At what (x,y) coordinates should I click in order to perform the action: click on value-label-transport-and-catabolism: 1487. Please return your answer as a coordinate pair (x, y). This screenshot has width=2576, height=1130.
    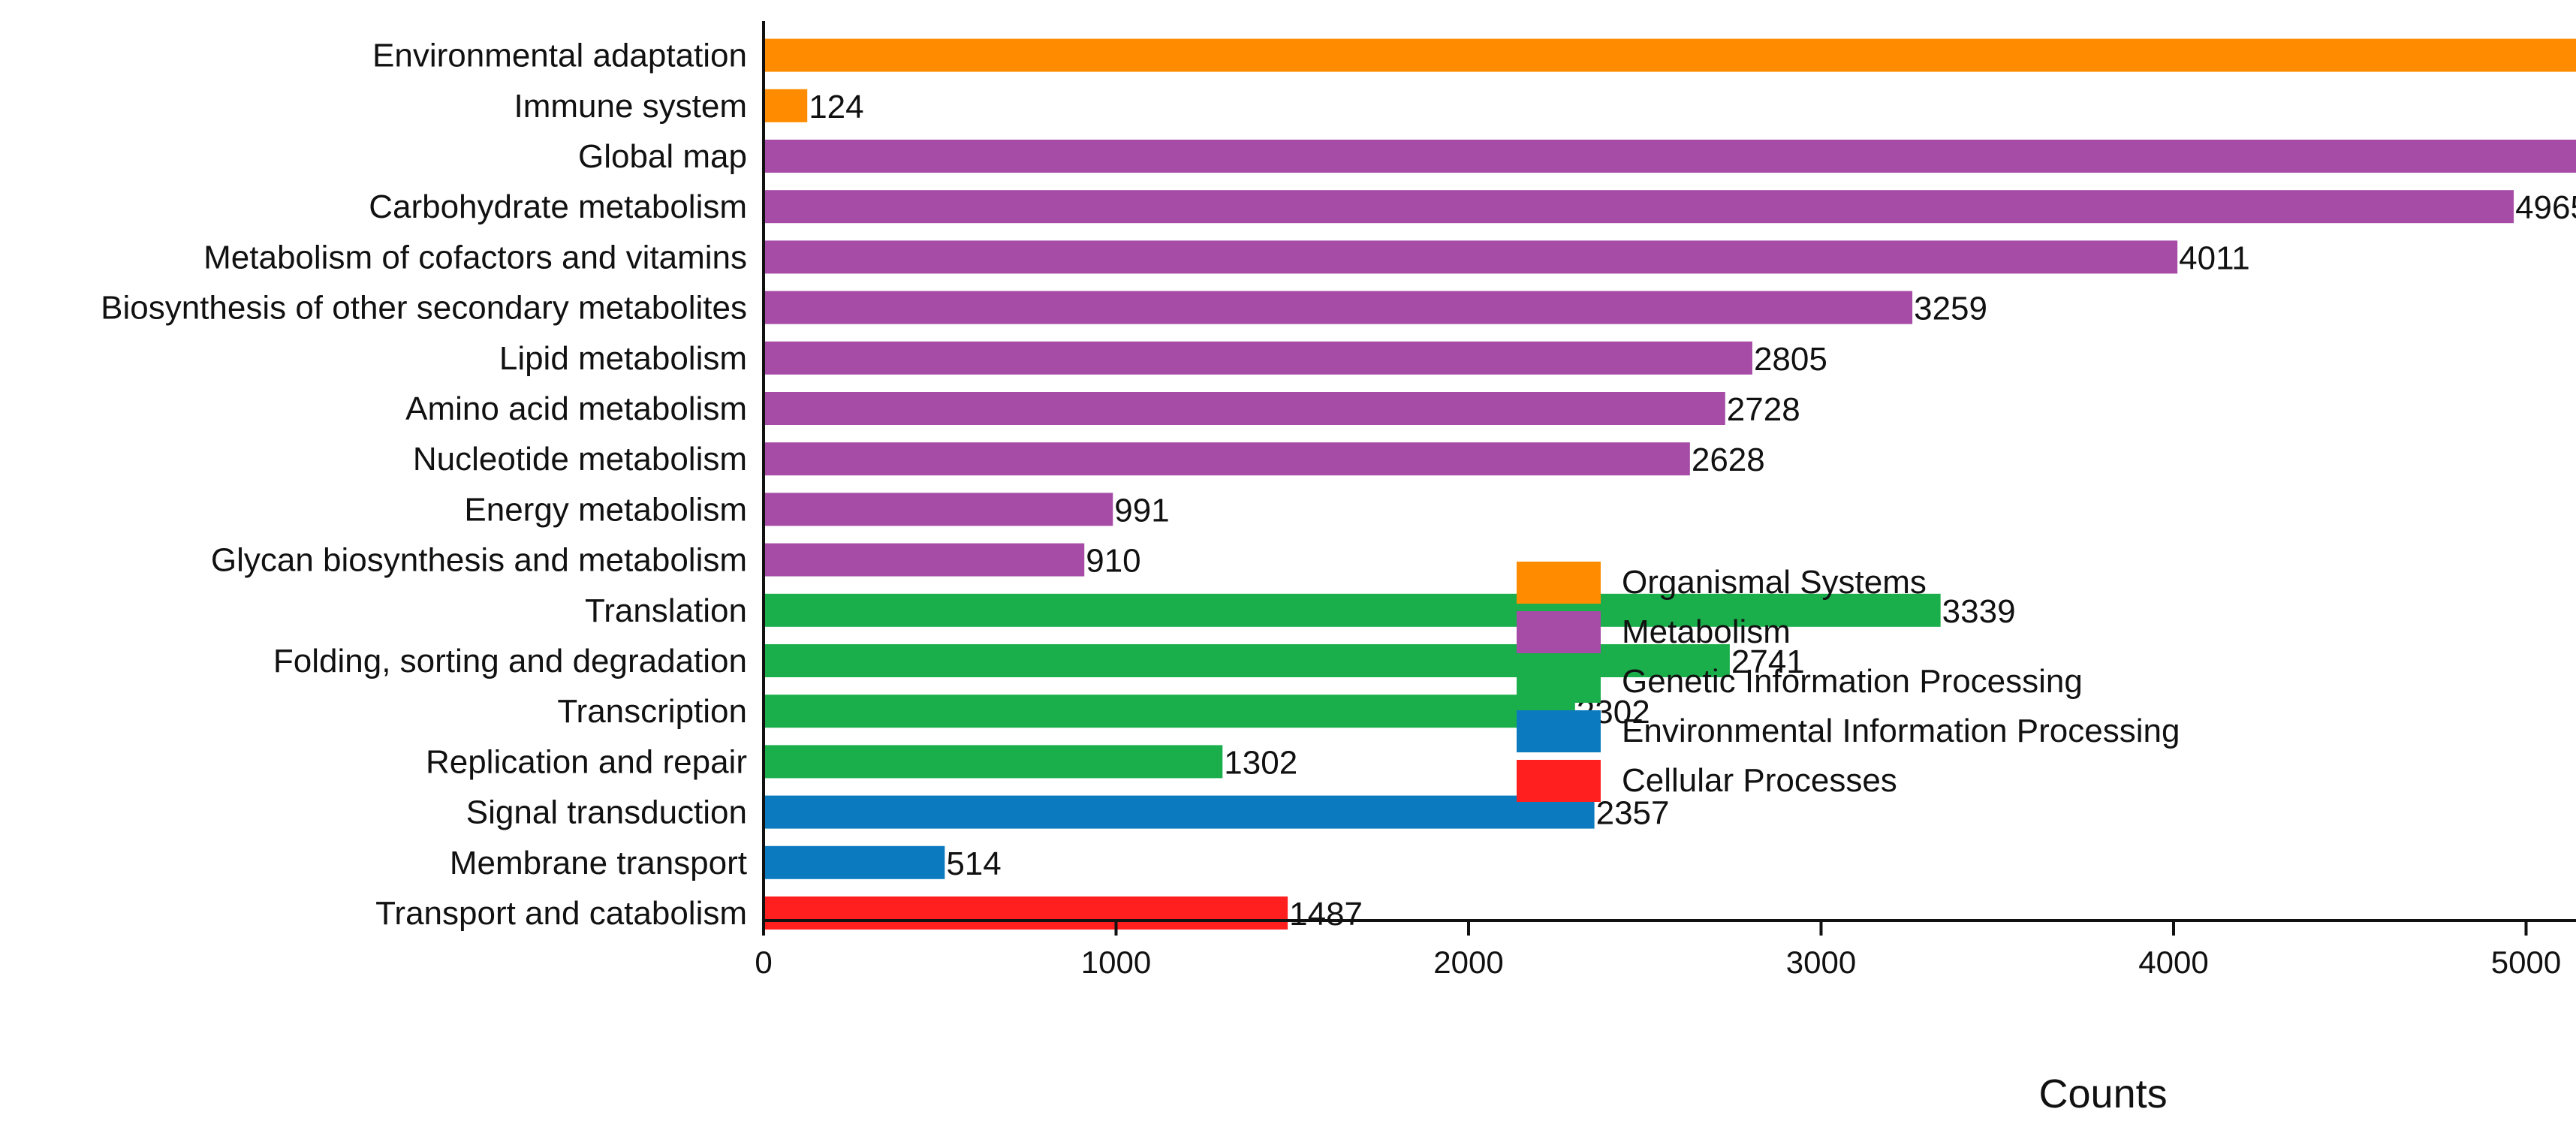
    Looking at the image, I should click on (1326, 914).